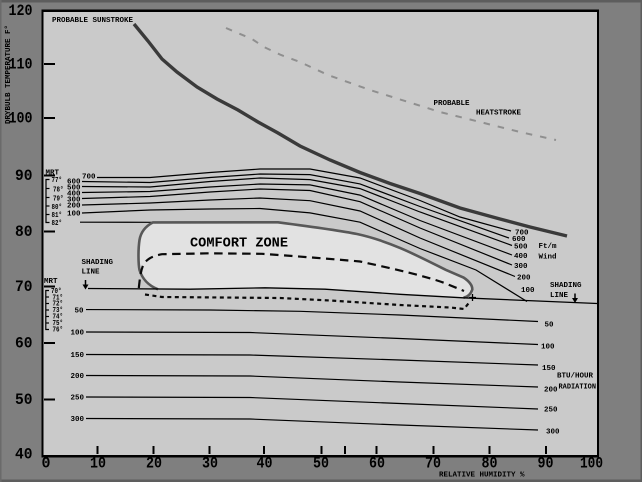  What do you see at coordinates (57, 207) in the screenshot?
I see `svg-text: 80°` at bounding box center [57, 207].